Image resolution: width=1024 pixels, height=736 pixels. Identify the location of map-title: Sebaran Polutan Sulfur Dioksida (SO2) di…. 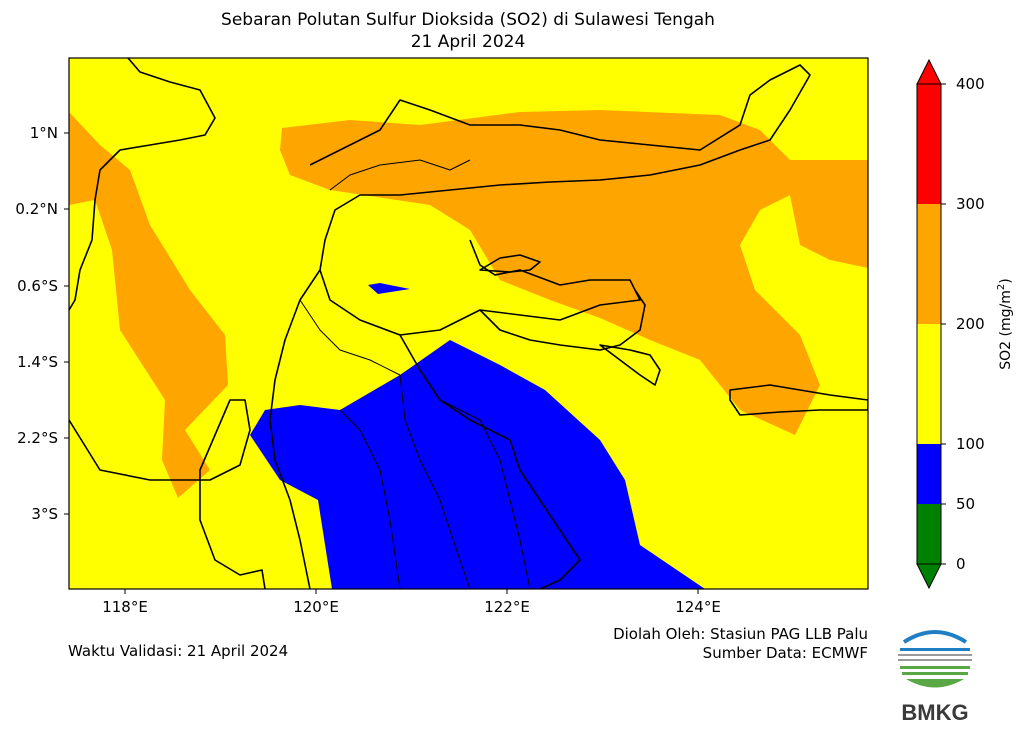
(468, 20).